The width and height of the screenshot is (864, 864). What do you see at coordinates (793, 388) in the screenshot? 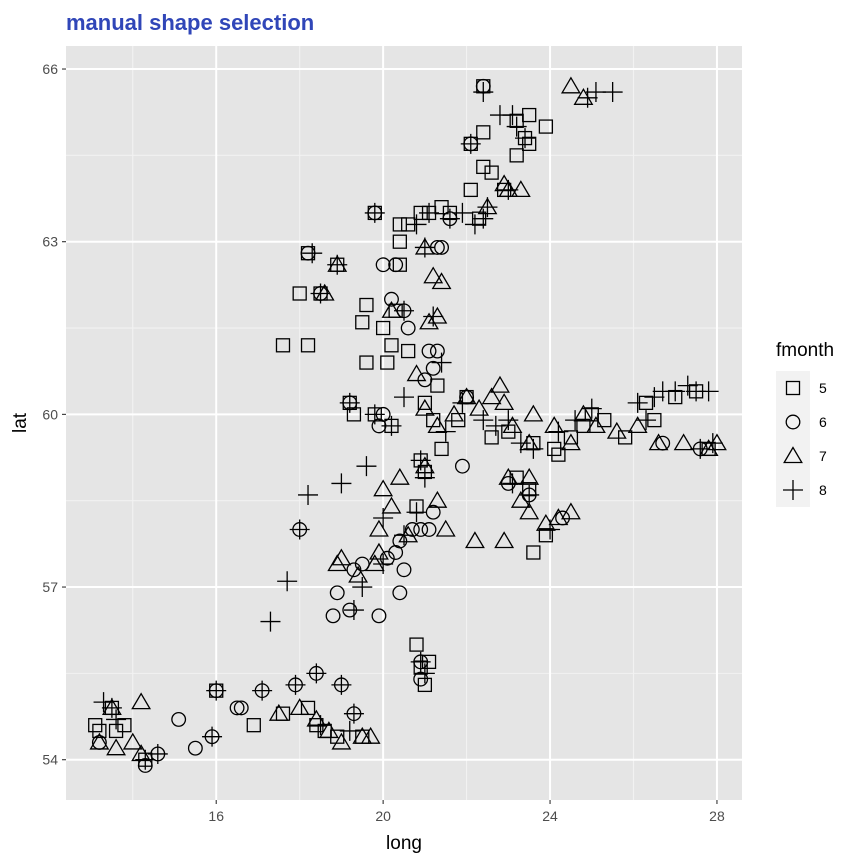
I see `legend-key-square` at bounding box center [793, 388].